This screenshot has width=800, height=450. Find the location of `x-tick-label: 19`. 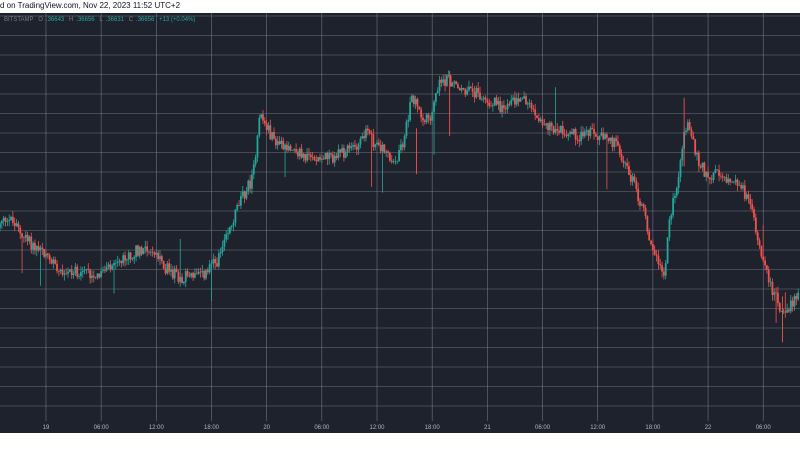

x-tick-label: 19 is located at coordinates (46, 428).